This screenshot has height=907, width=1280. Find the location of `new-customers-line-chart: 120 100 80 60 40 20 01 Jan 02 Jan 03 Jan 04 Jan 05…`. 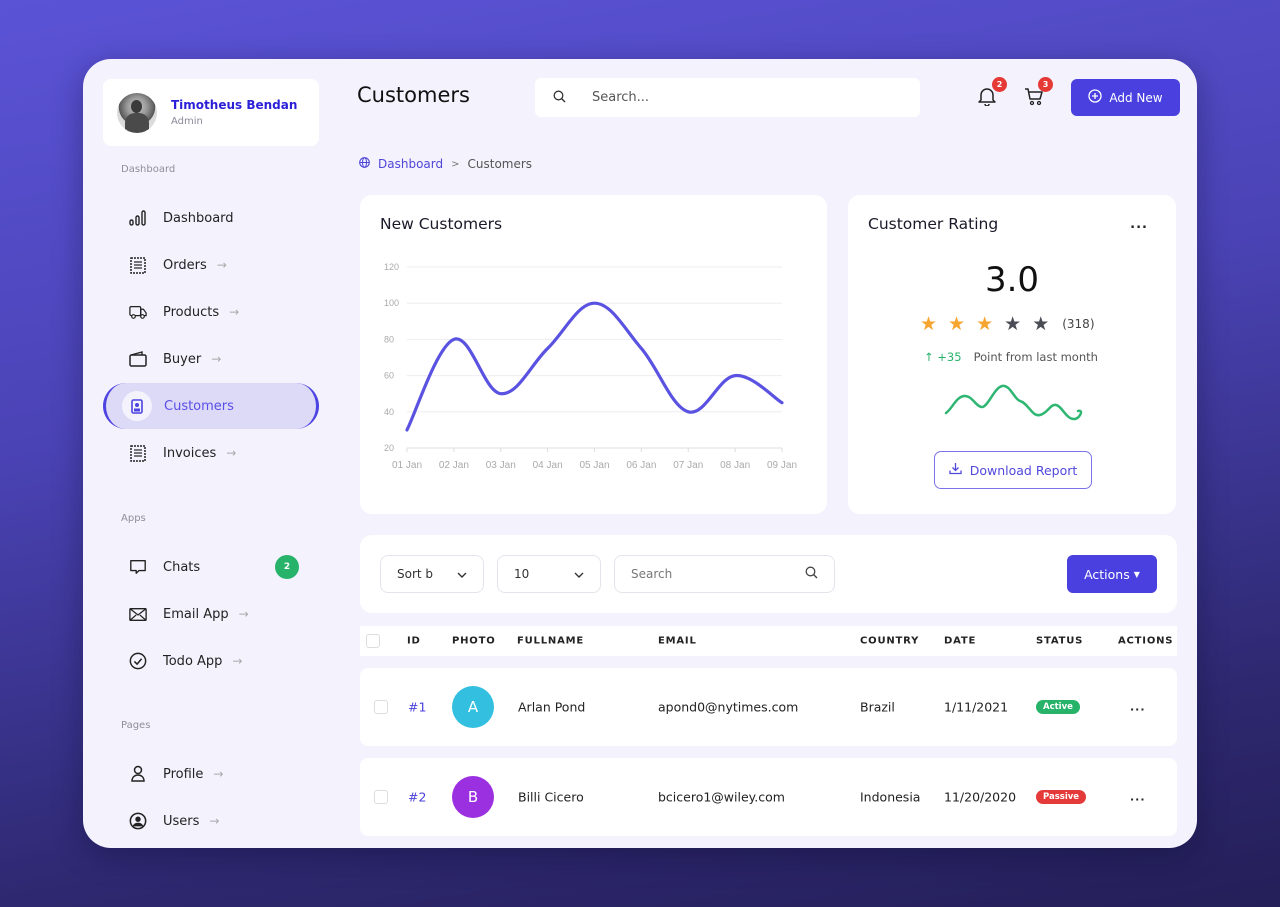

new-customers-line-chart: 120 100 80 60 40 20 01 Jan 02 Jan 03 Jan 04 Jan 05… is located at coordinates (590, 366).